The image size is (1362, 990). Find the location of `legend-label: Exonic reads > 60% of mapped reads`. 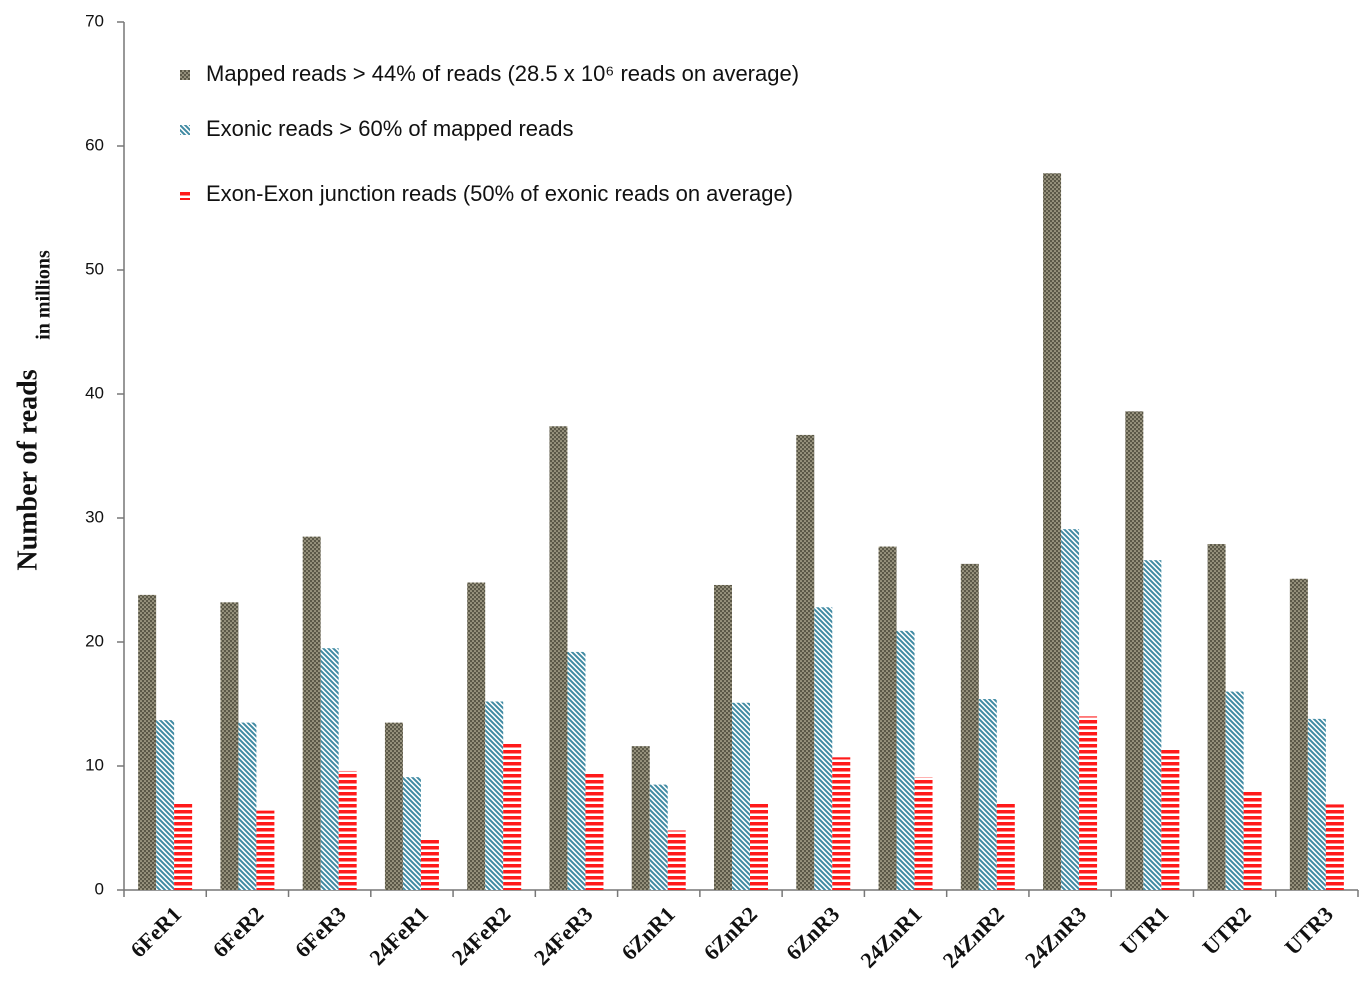

legend-label: Exonic reads > 60% of mapped reads is located at coordinates (390, 128).